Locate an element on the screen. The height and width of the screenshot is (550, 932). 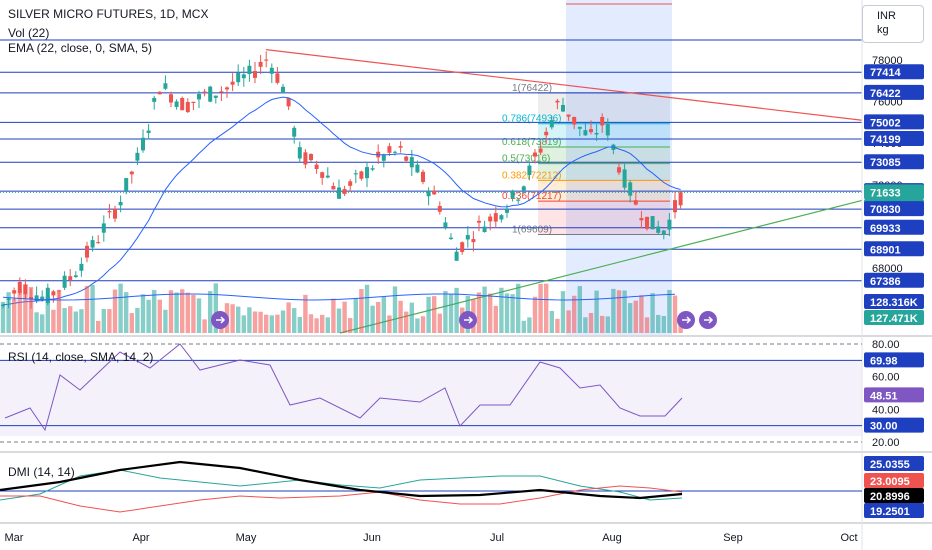
rsi-tick: 20.00 is located at coordinates (886, 443).